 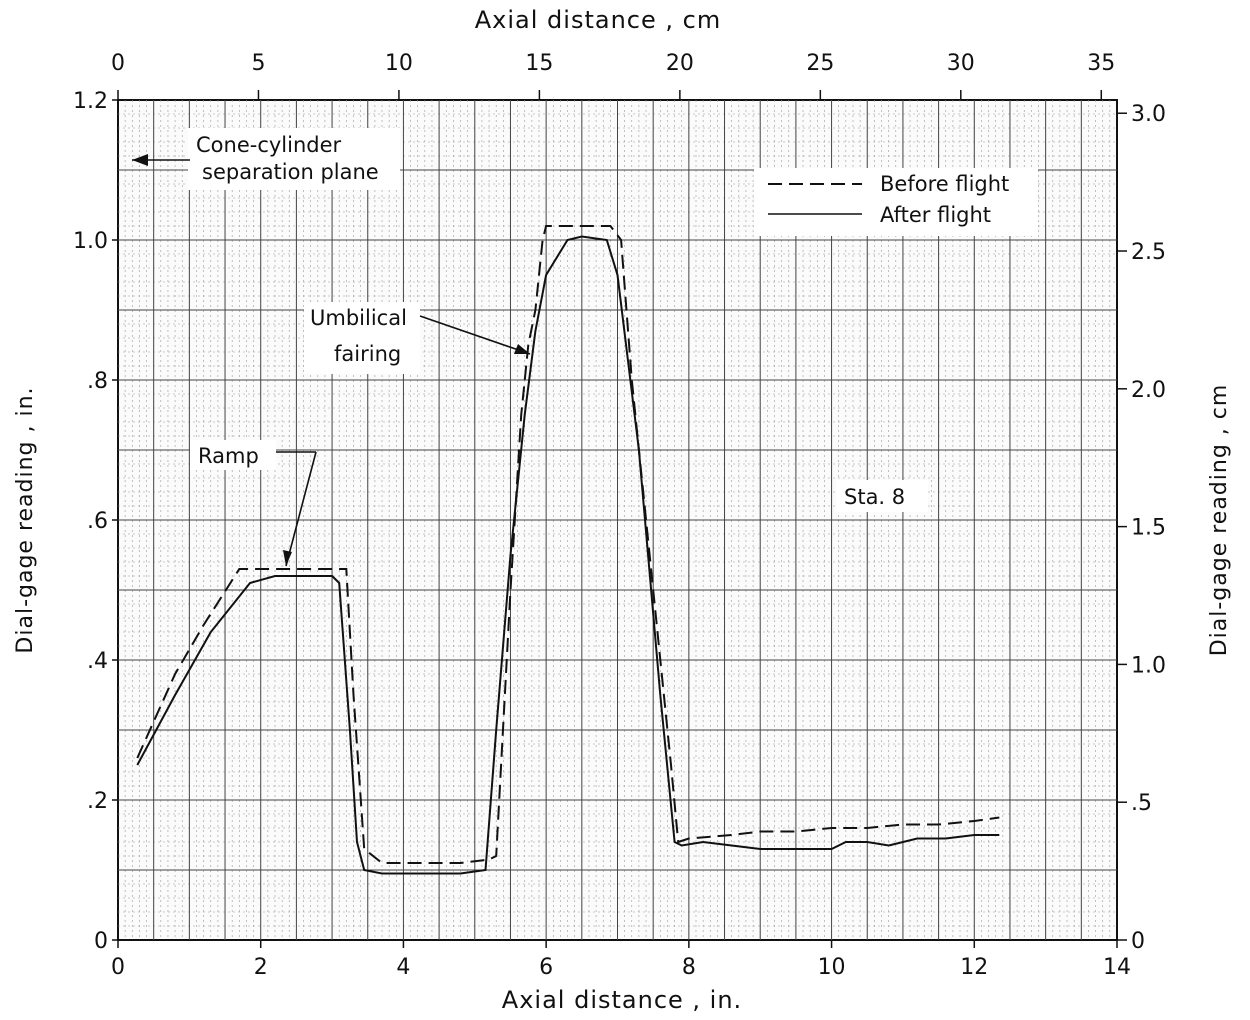 What do you see at coordinates (367, 354) in the screenshot?
I see `svg-text: fairing` at bounding box center [367, 354].